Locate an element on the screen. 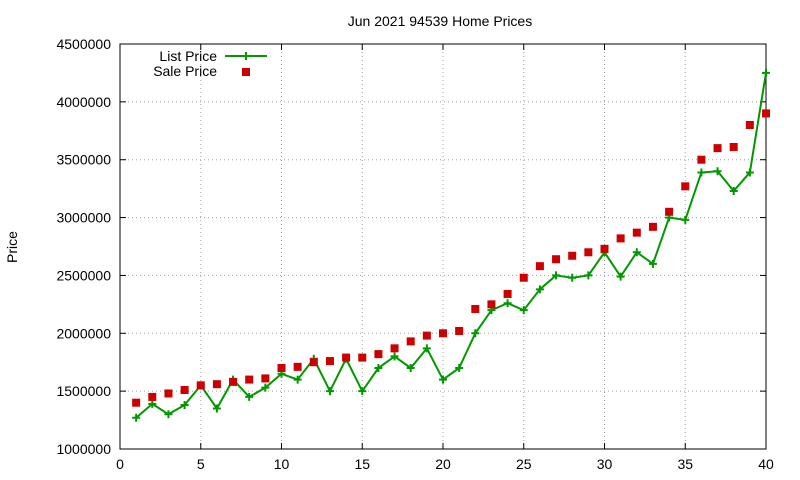 The height and width of the screenshot is (480, 800). legend-marker-list-price is located at coordinates (246, 56).